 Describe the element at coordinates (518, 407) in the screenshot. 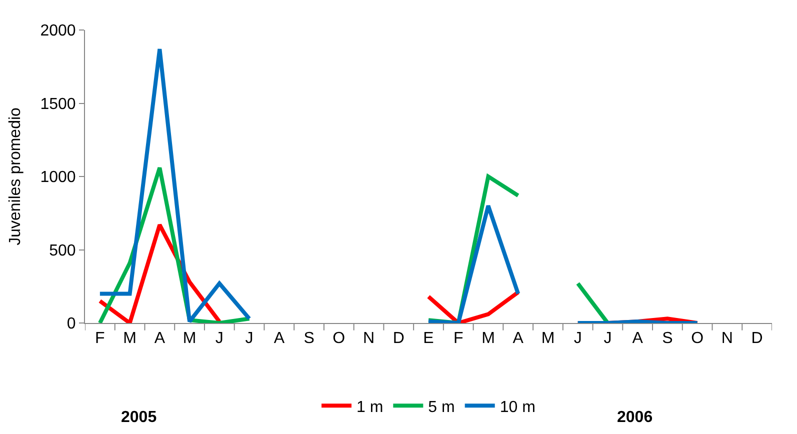

I see `legend-label: 10 m` at that location.